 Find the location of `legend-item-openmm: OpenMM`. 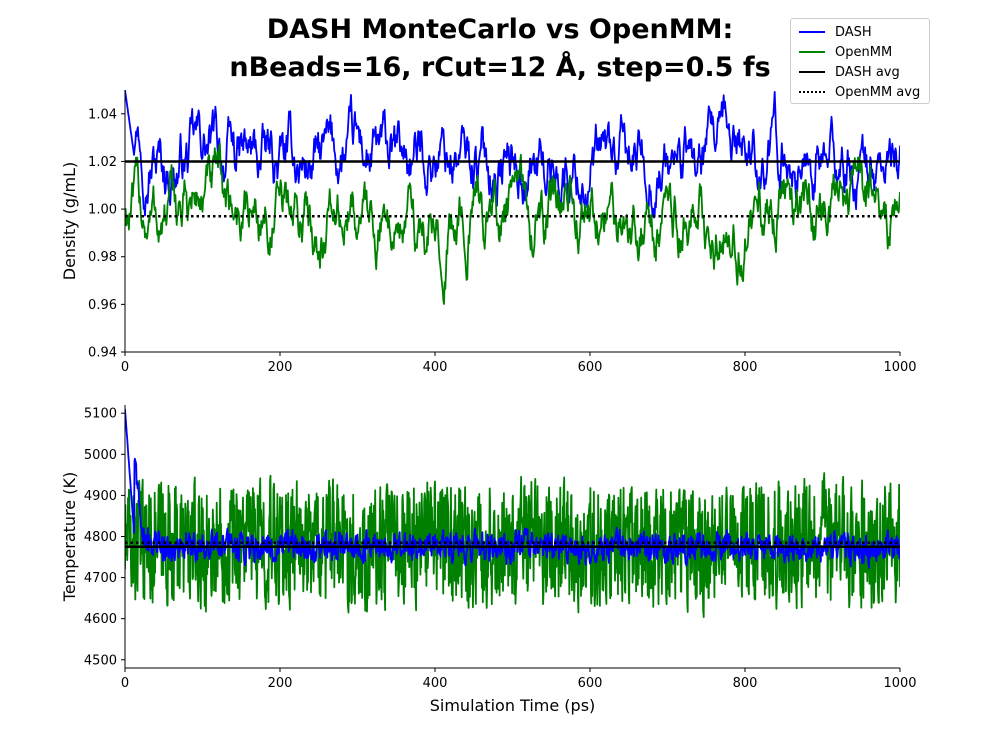

legend-item-openmm: OpenMM is located at coordinates (845, 52).